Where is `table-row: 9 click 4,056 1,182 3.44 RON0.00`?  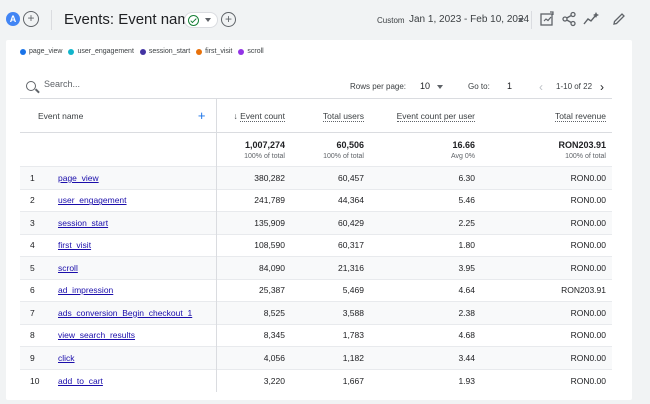
table-row: 9 click 4,056 1,182 3.44 RON0.00 is located at coordinates (316, 357).